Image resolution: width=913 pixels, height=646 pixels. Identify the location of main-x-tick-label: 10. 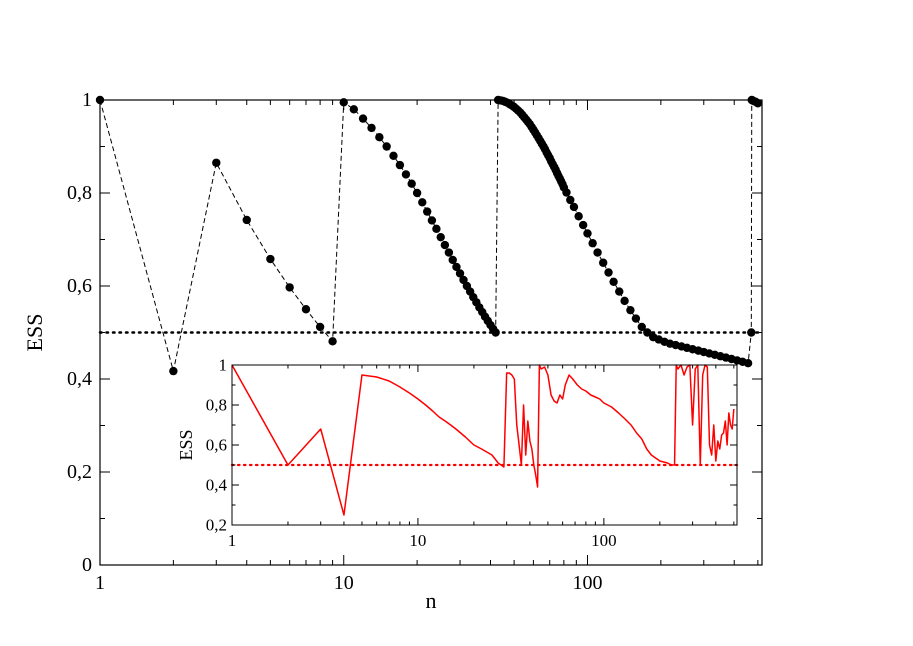
(344, 583).